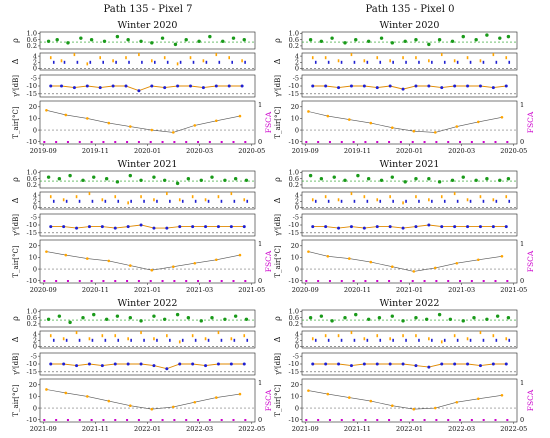 This screenshot has width=550, height=438. I want to click on y-tick-label: 4, so click(297, 334).